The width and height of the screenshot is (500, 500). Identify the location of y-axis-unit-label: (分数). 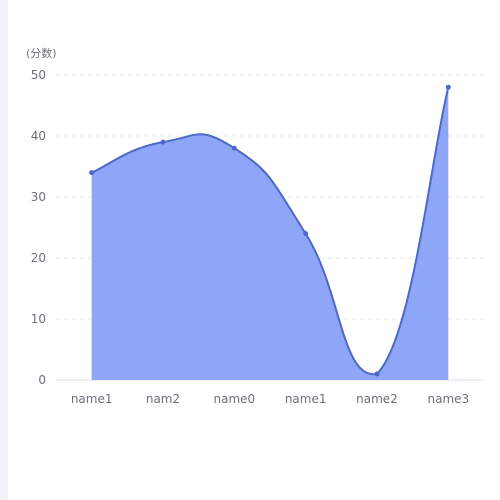
(41, 53).